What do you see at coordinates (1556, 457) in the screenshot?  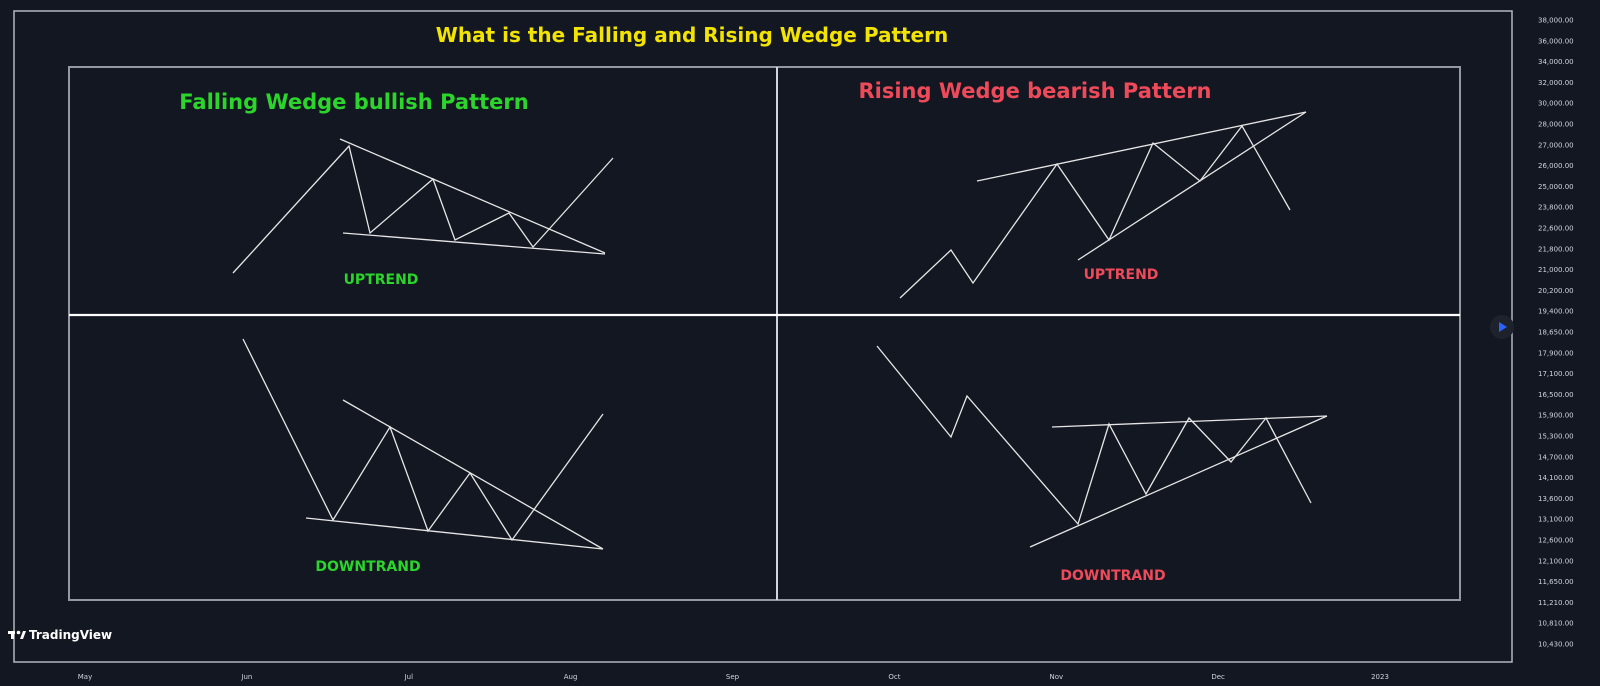 I see `price-tick-label: 14,700.00` at bounding box center [1556, 457].